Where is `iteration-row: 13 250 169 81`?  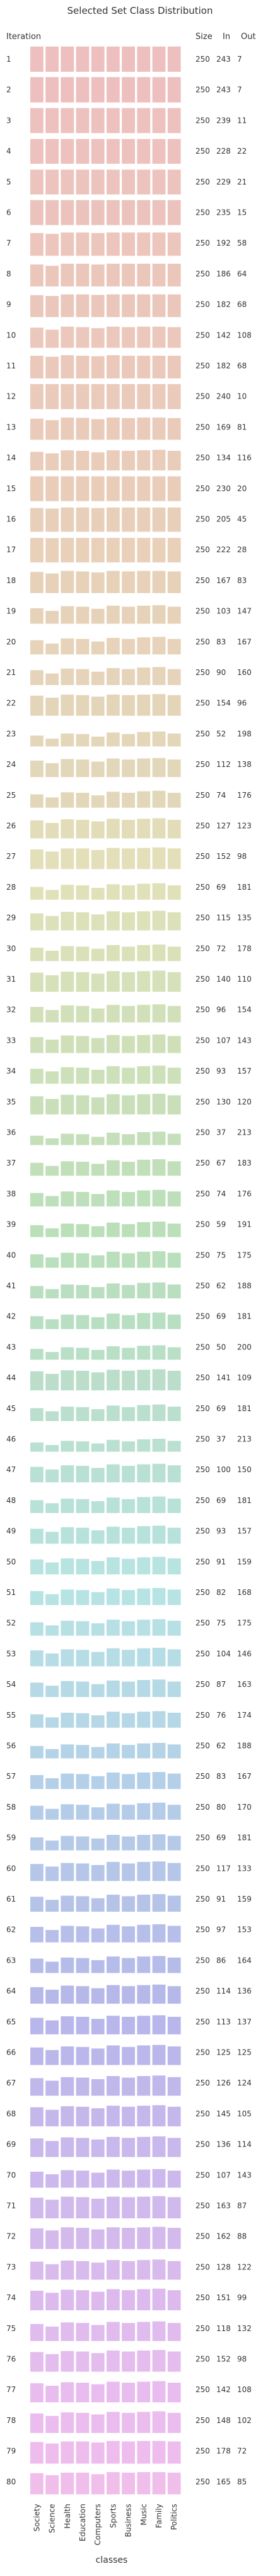
iteration-row: 13 250 169 81 is located at coordinates (126, 428).